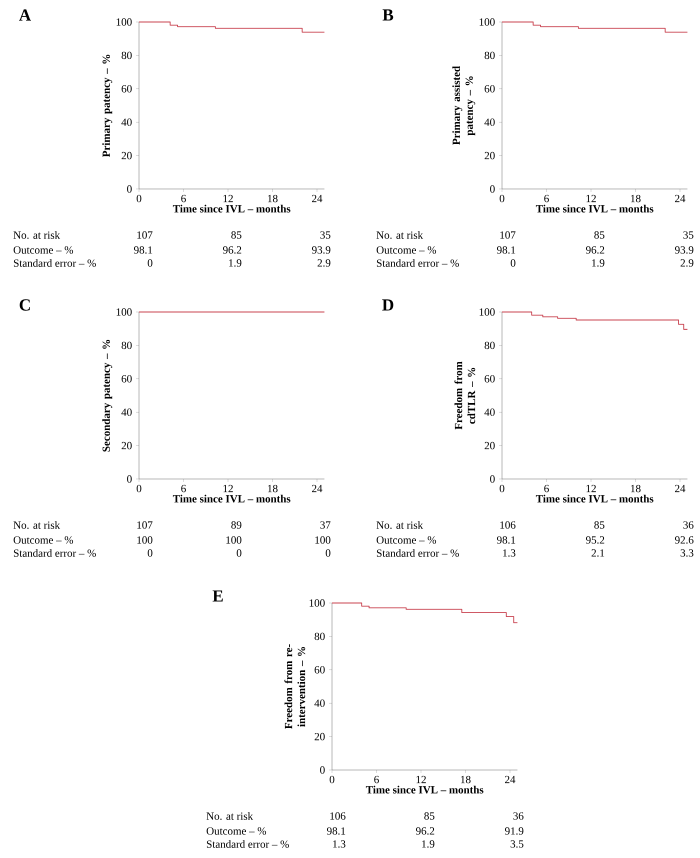  Describe the element at coordinates (388, 15) in the screenshot. I see `chart-title: B` at that location.